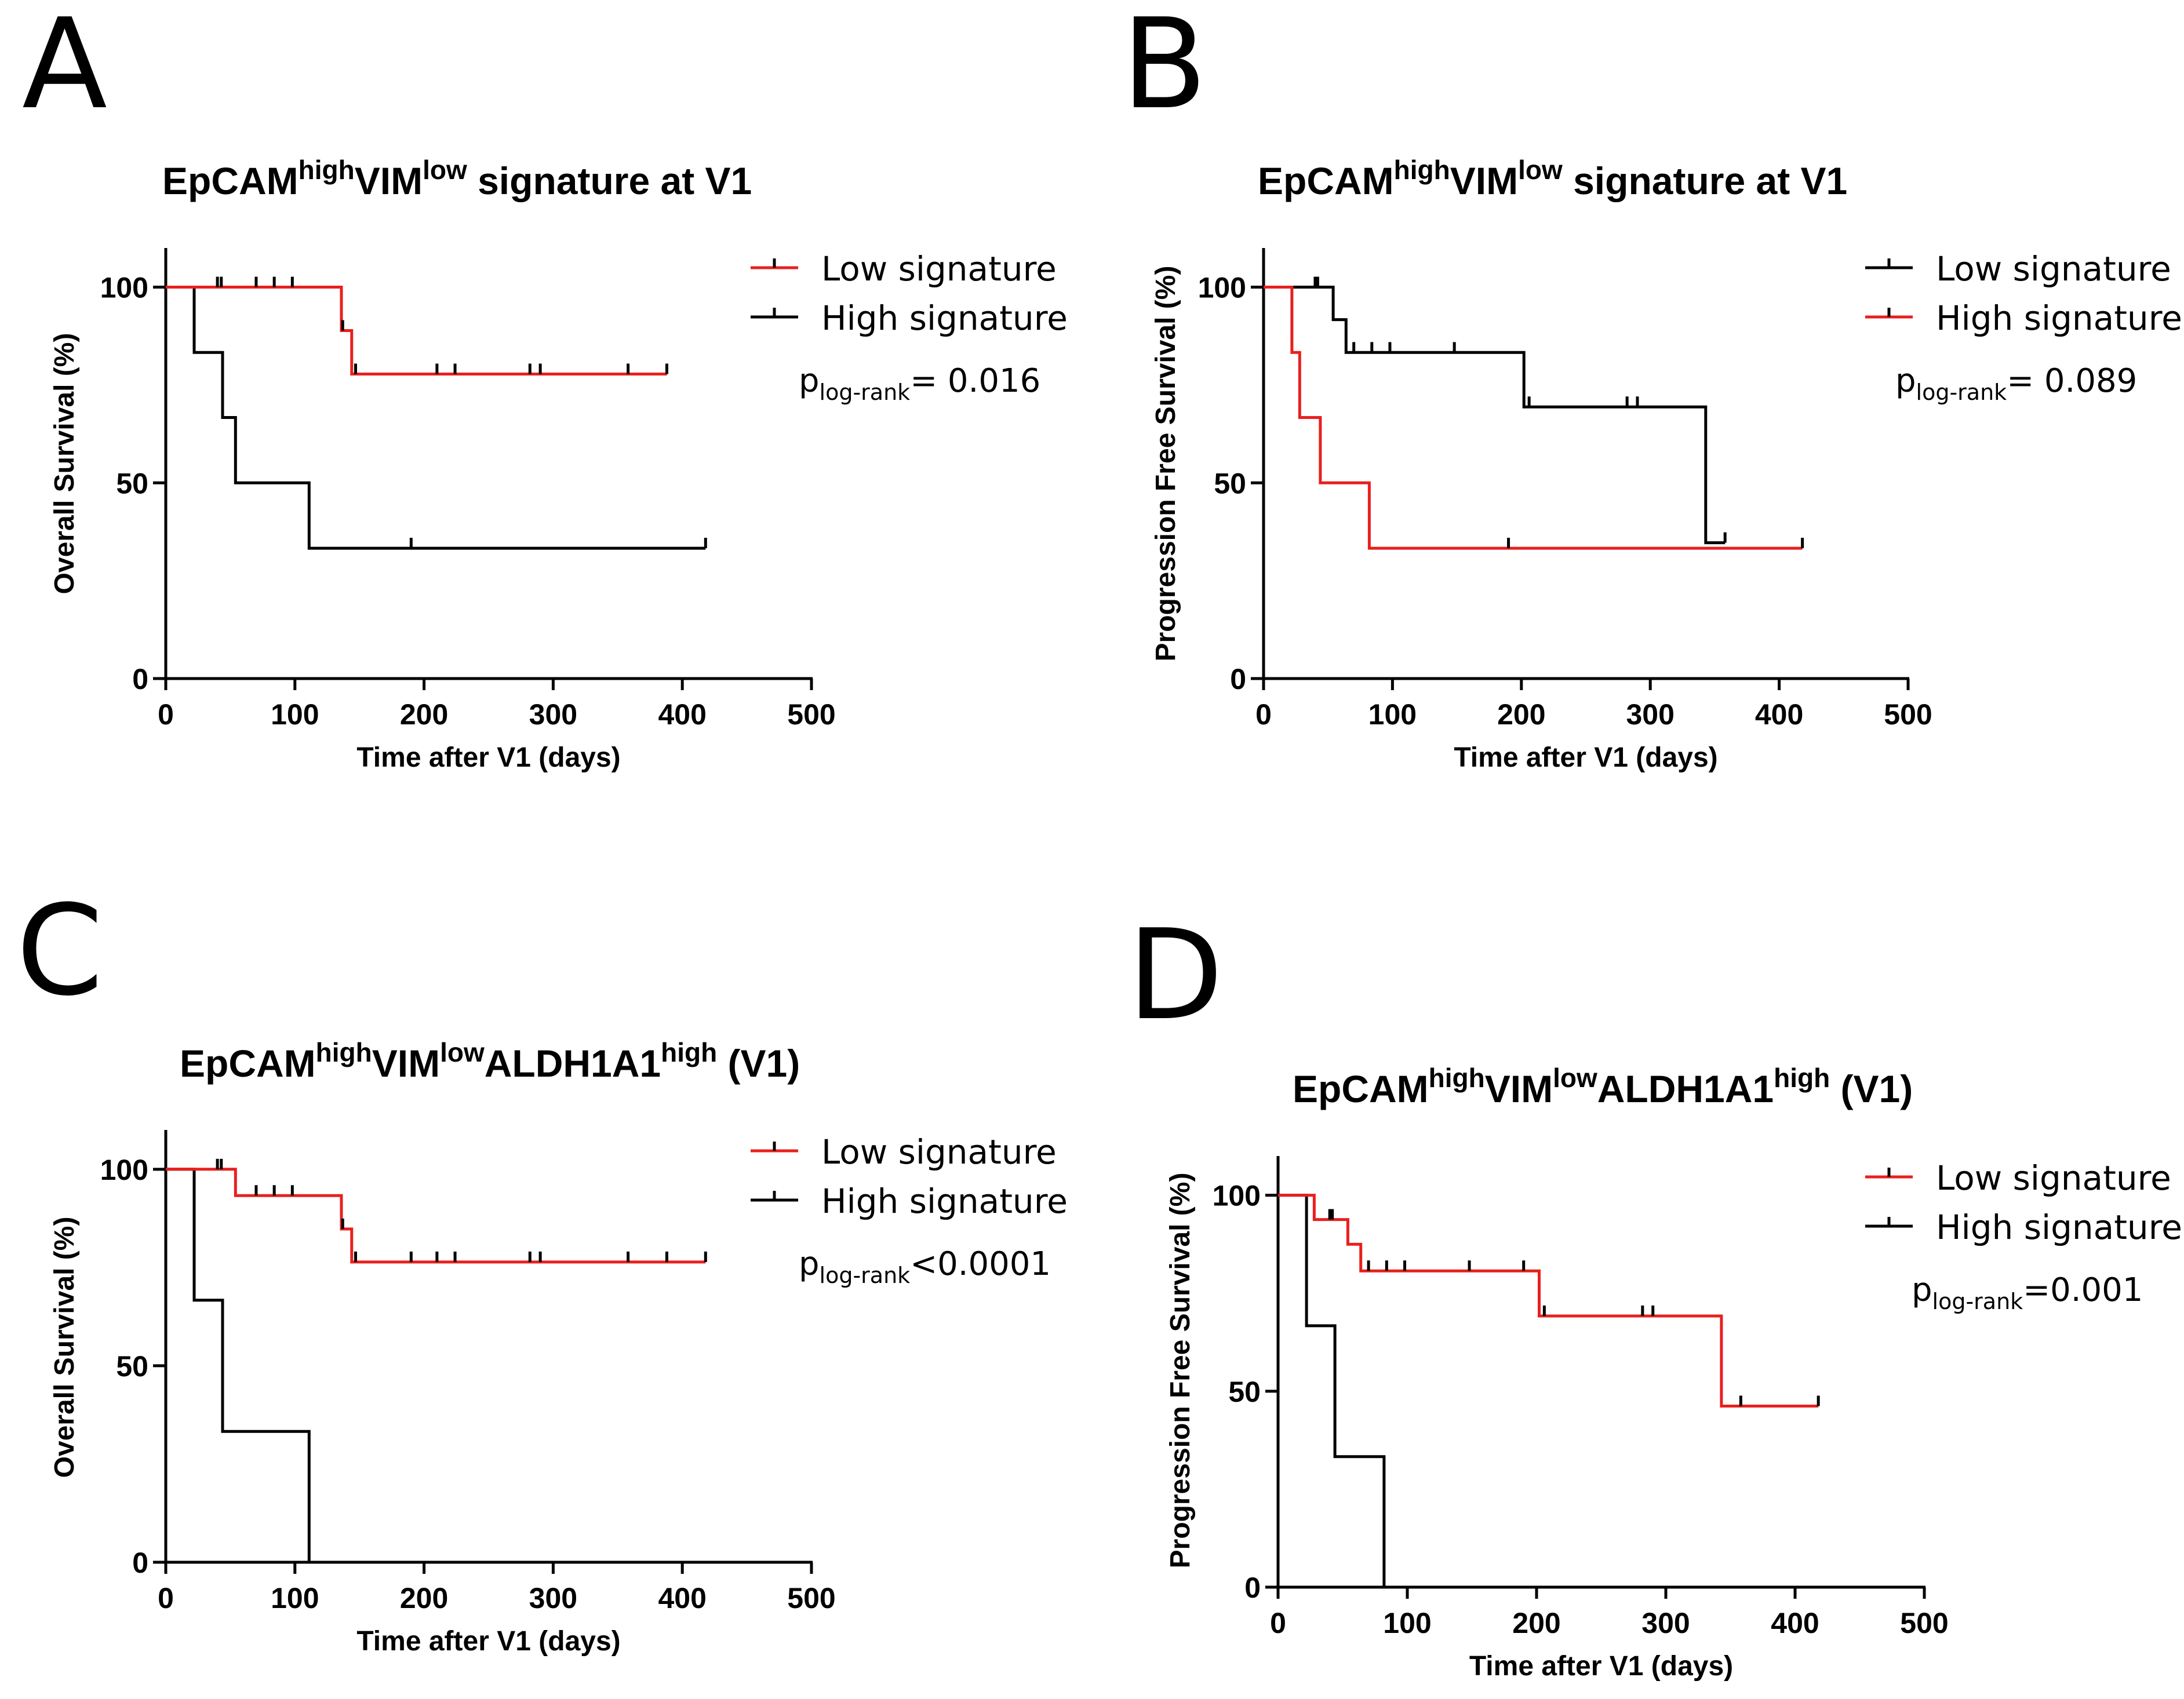 This screenshot has width=2184, height=1699. Describe the element at coordinates (64, 68) in the screenshot. I see `panel-letter: A` at that location.